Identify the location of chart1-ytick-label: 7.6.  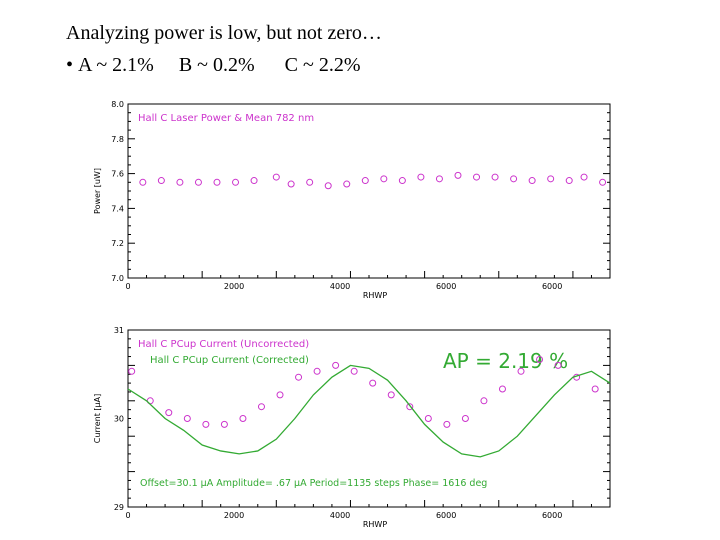
(117, 174).